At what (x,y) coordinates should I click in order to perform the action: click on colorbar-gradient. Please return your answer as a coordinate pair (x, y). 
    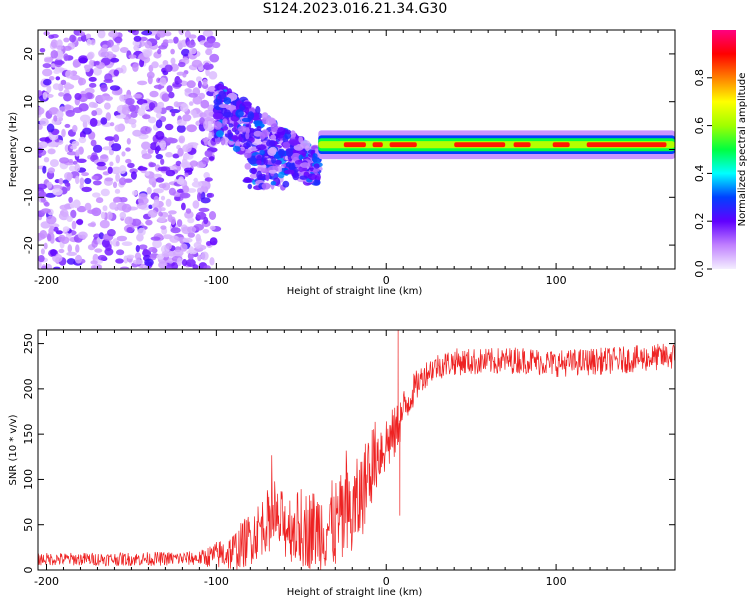
    Looking at the image, I should click on (724, 149).